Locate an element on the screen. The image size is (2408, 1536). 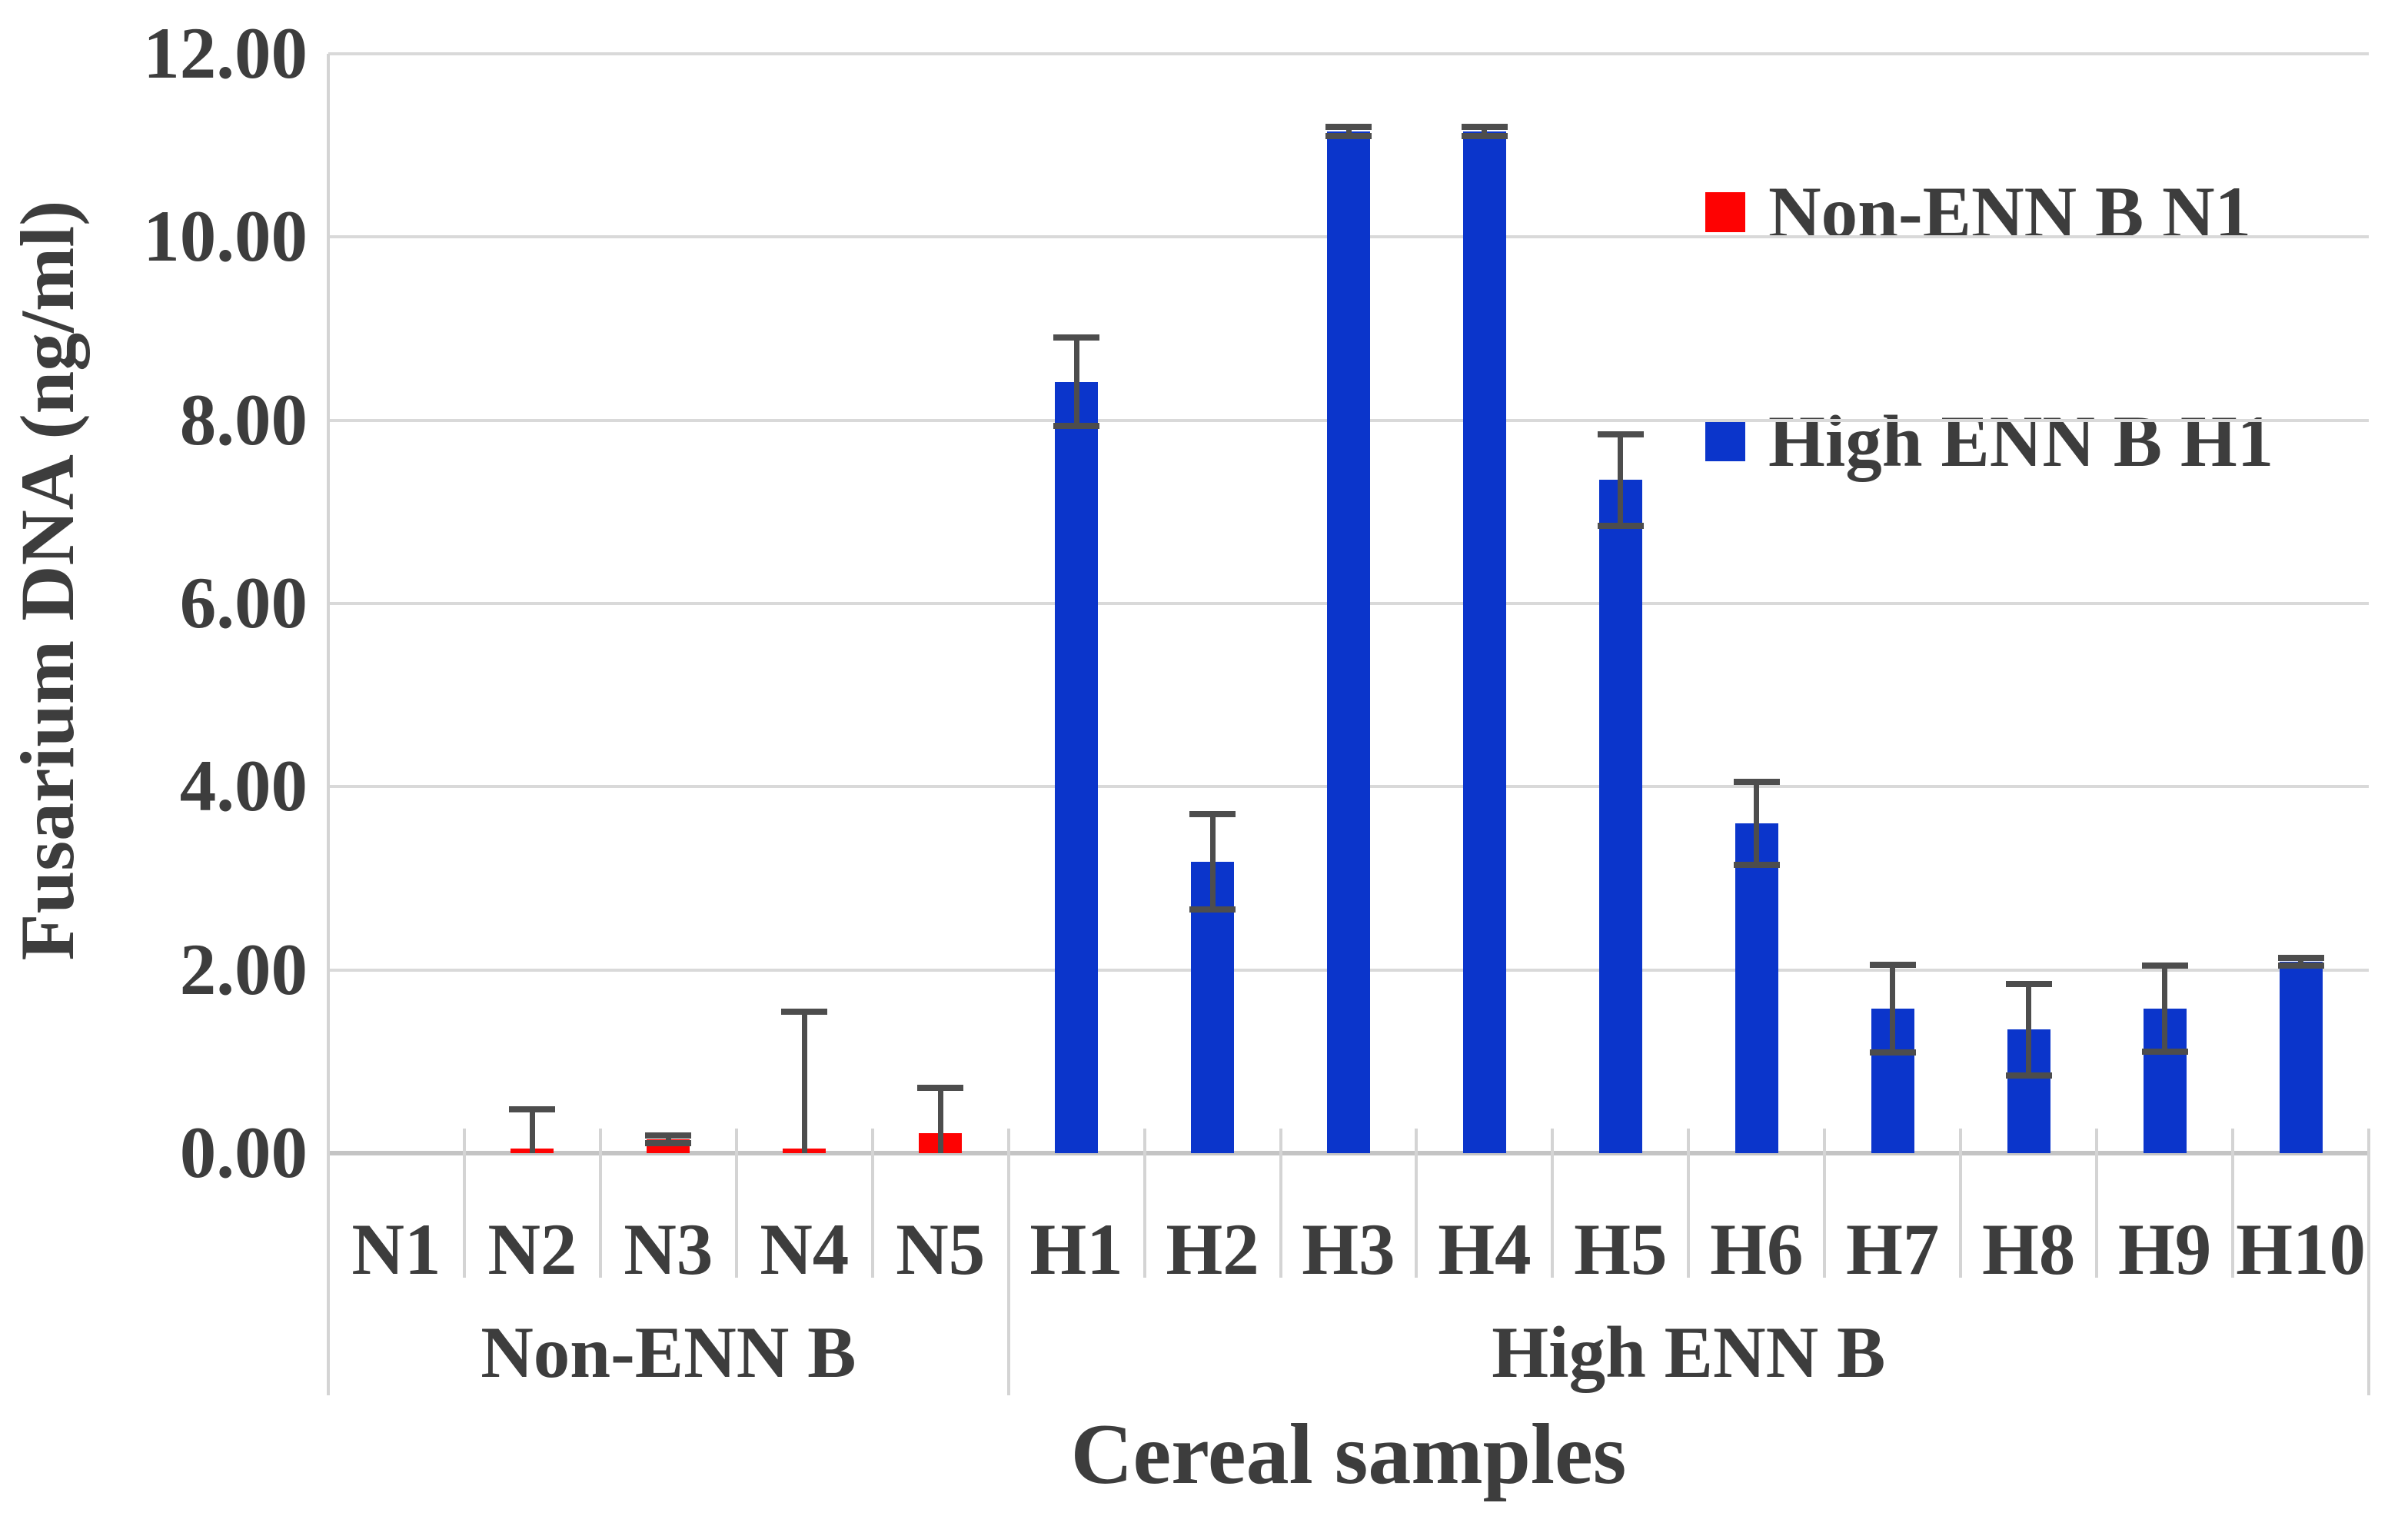
error-cap-top-N2 is located at coordinates (532, 1108).